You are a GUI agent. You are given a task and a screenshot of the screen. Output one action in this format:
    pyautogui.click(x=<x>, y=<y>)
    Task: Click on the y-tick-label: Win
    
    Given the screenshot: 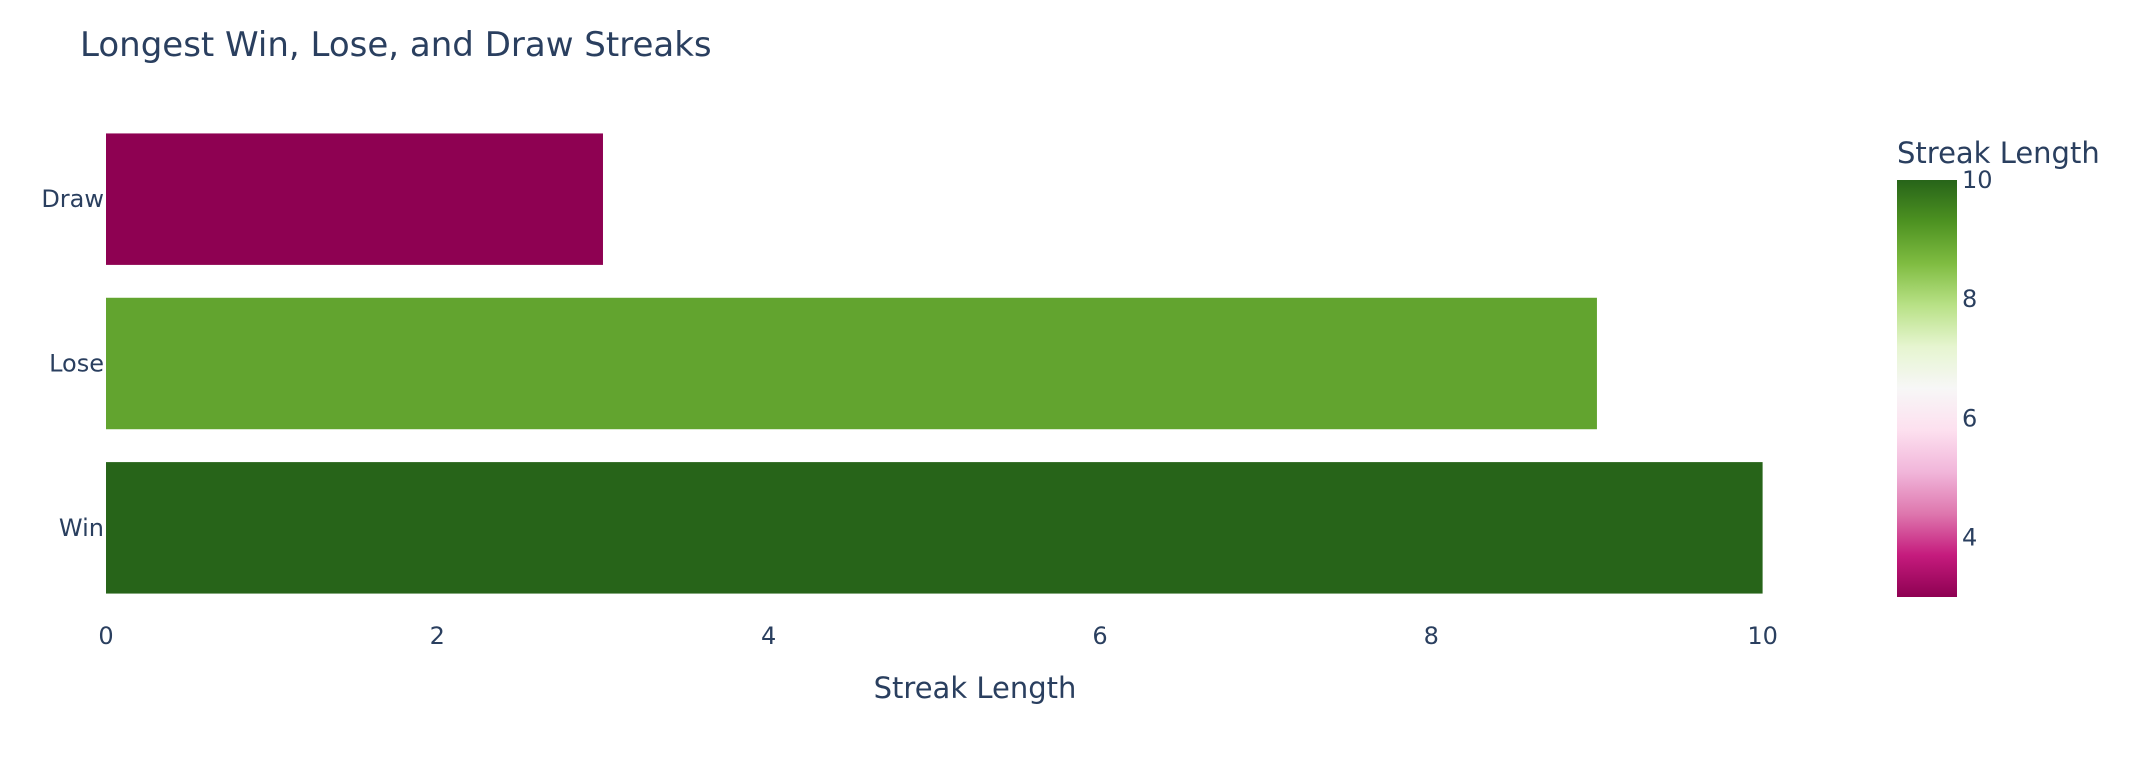 What is the action you would take?
    pyautogui.click(x=81, y=528)
    